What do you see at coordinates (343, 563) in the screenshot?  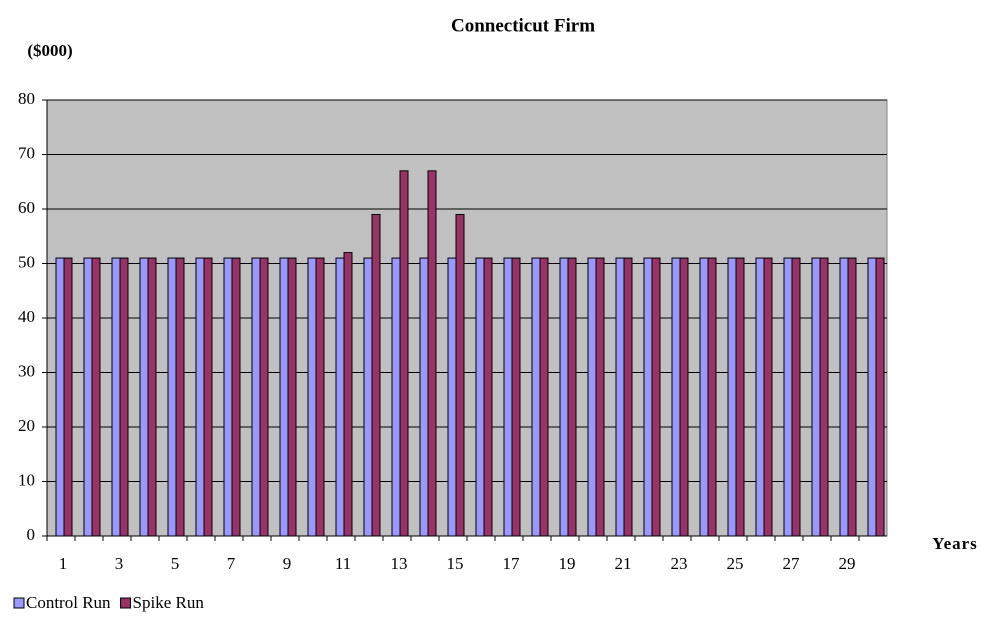 I see `x-tick-label: 11` at bounding box center [343, 563].